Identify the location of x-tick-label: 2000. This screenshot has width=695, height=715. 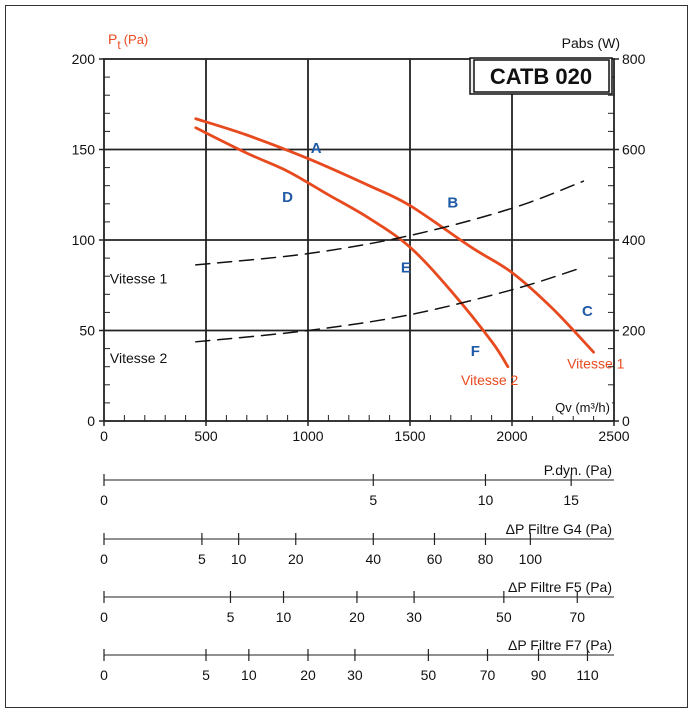
(511, 436).